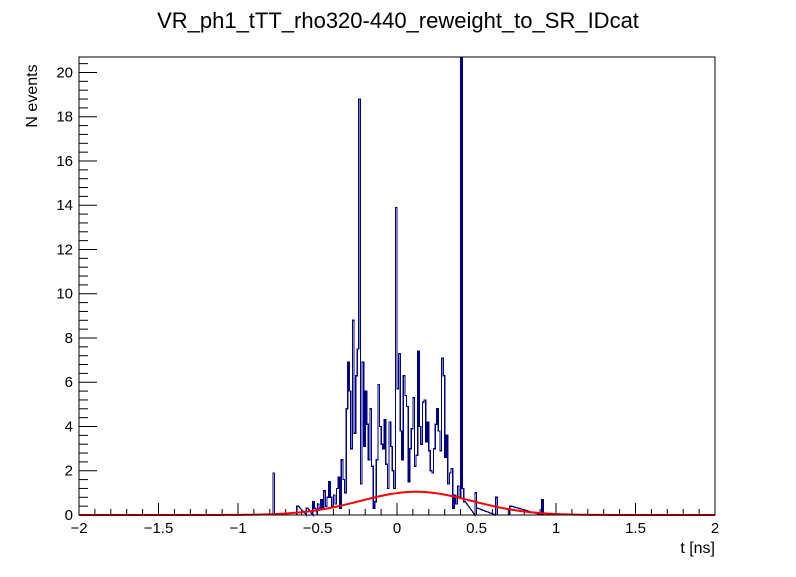 This screenshot has height=577, width=796. Describe the element at coordinates (64, 72) in the screenshot. I see `y-tick-label: 20` at that location.